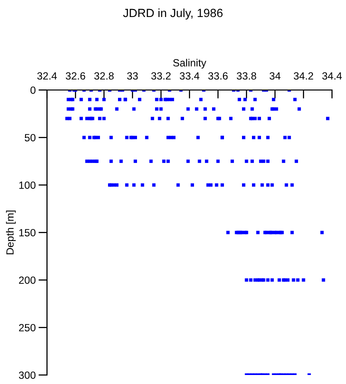 This screenshot has width=346, height=384. I want to click on x-tick-label: 33.2, so click(161, 76).